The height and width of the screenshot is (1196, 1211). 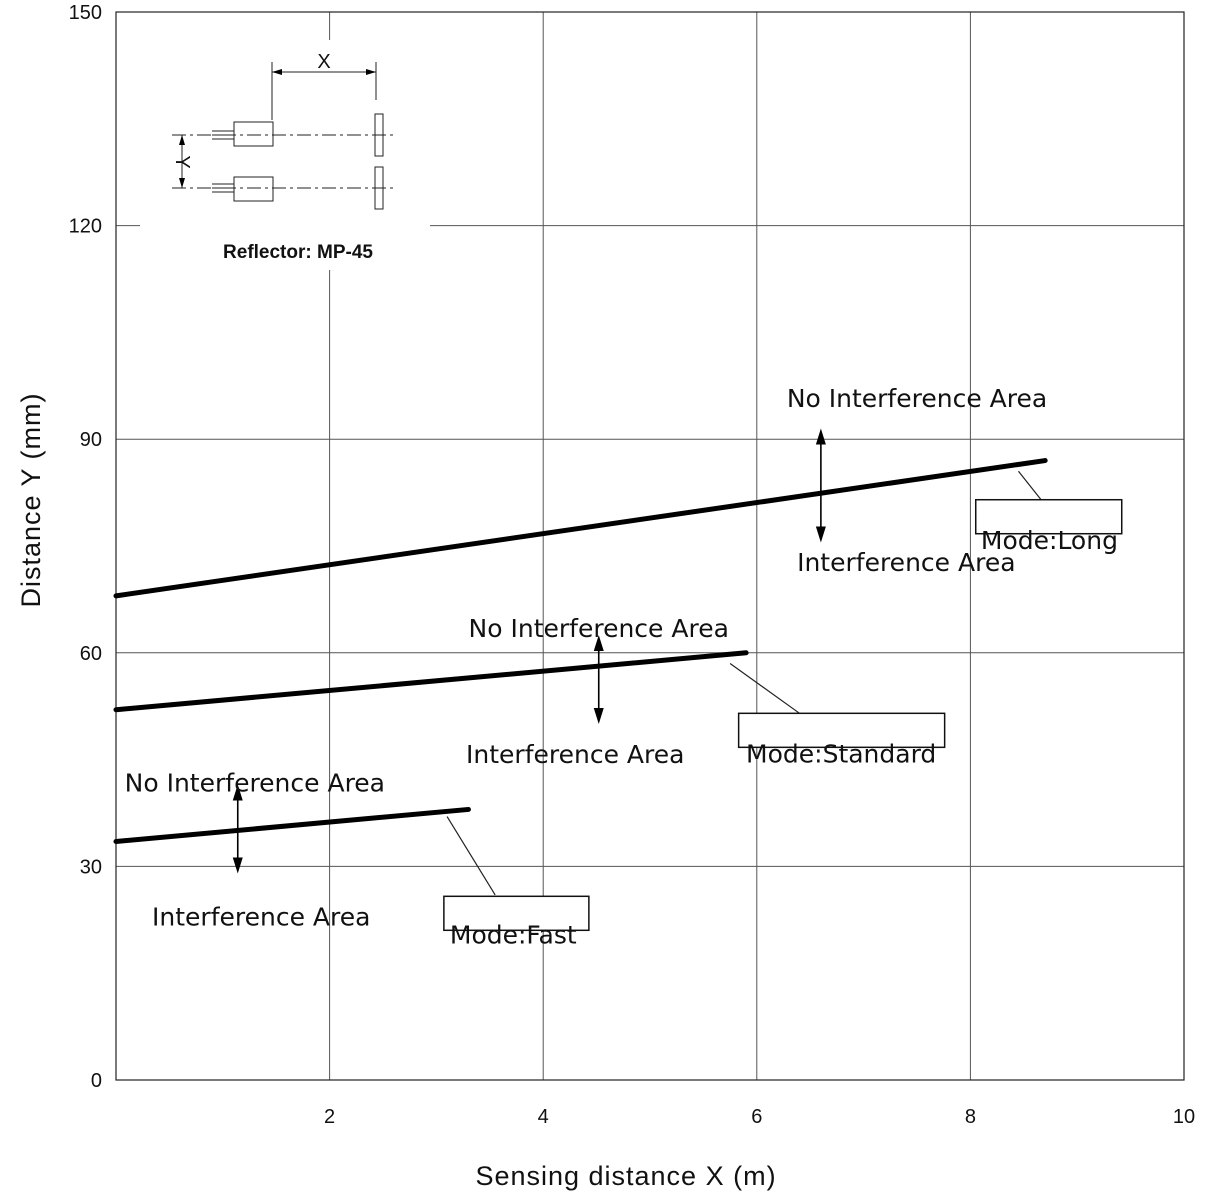 What do you see at coordinates (253, 134) in the screenshot?
I see `inset-upper-sensor` at bounding box center [253, 134].